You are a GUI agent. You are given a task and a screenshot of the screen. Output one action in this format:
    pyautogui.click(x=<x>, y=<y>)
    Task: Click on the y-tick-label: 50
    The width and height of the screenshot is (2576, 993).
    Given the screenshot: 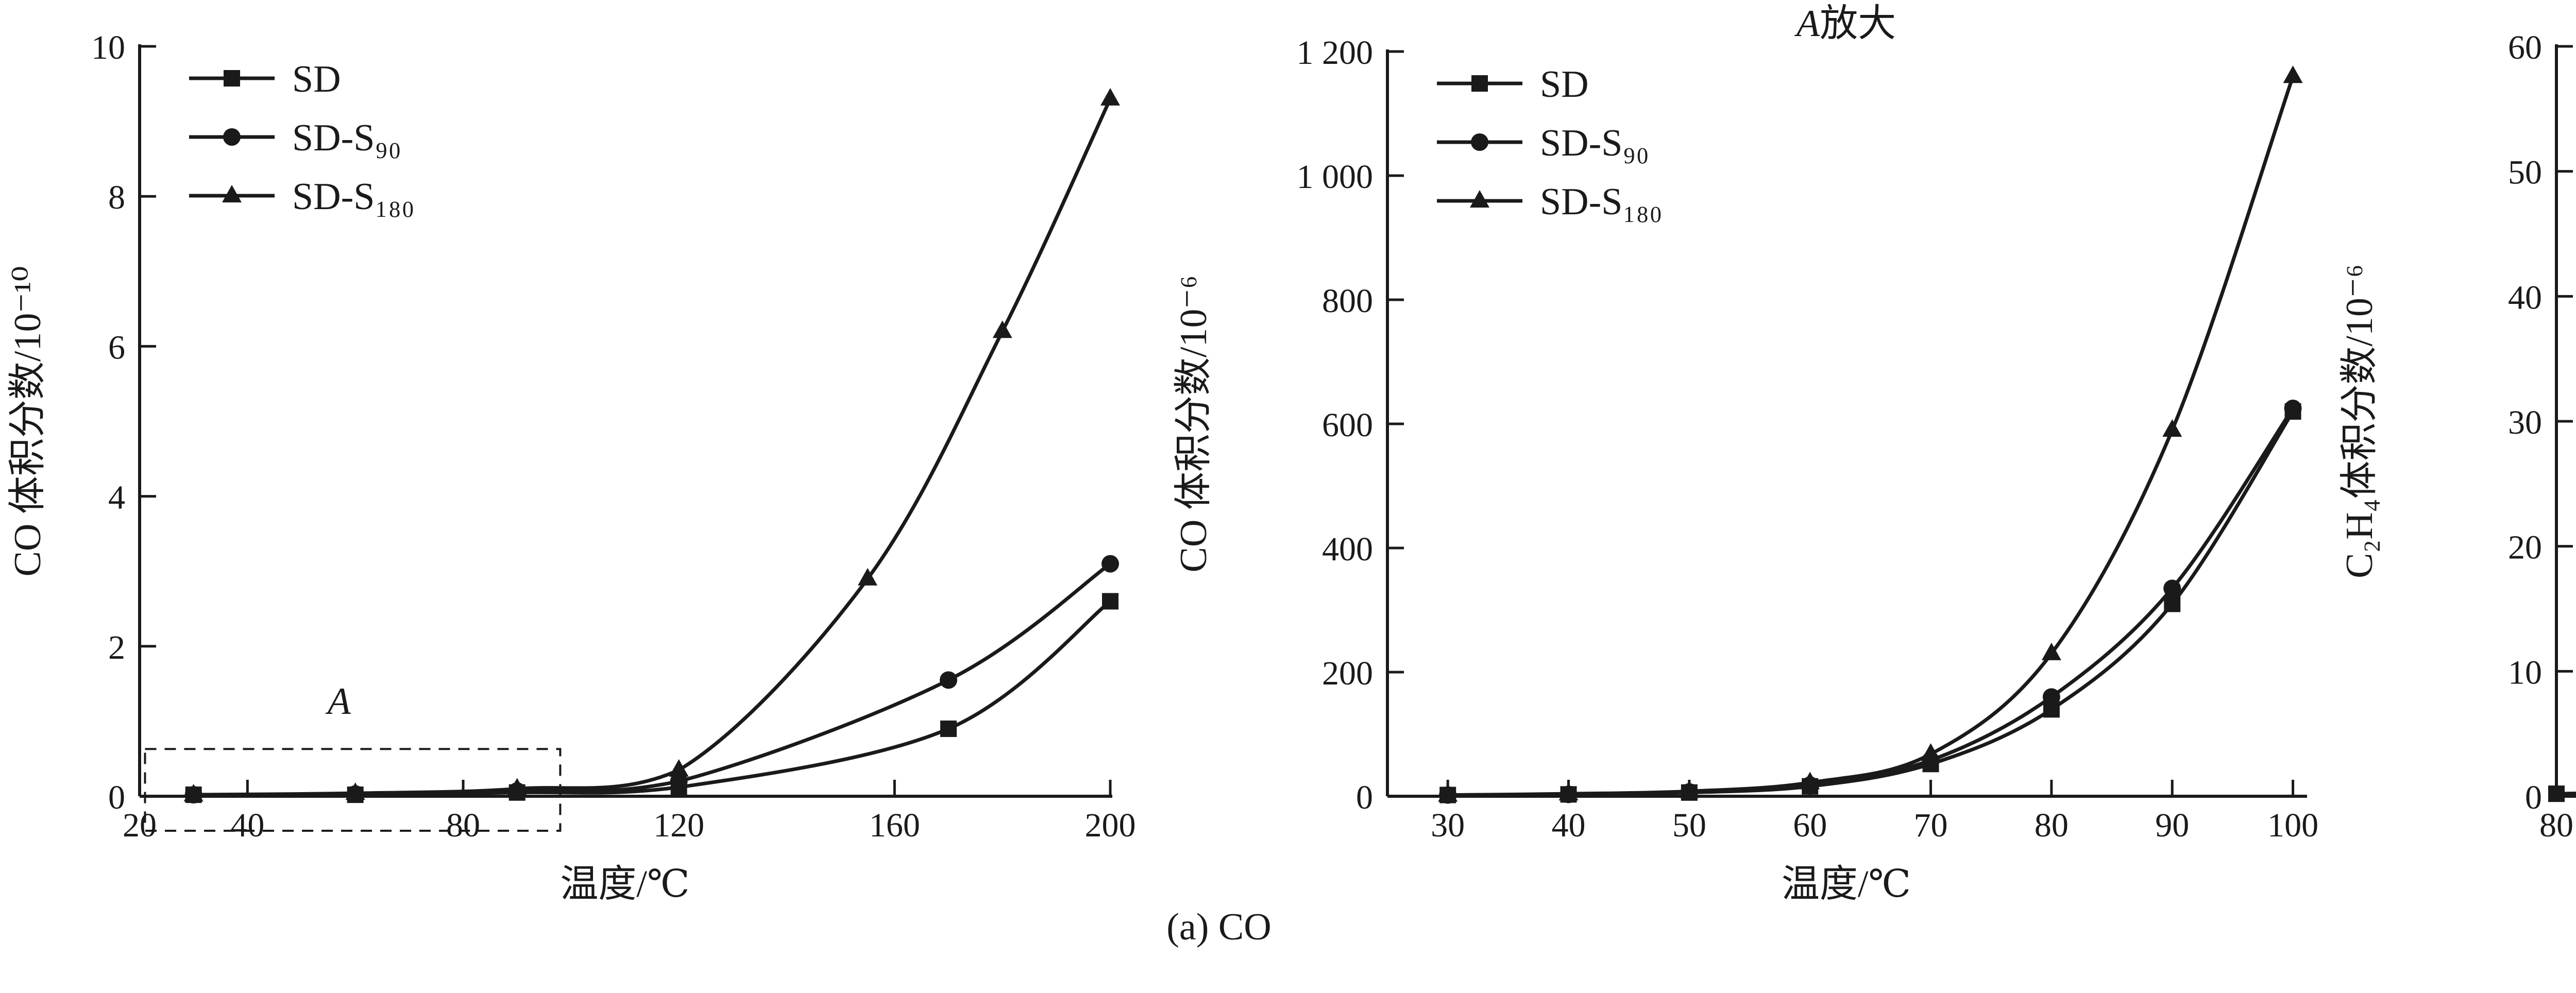 What is the action you would take?
    pyautogui.click(x=2525, y=173)
    